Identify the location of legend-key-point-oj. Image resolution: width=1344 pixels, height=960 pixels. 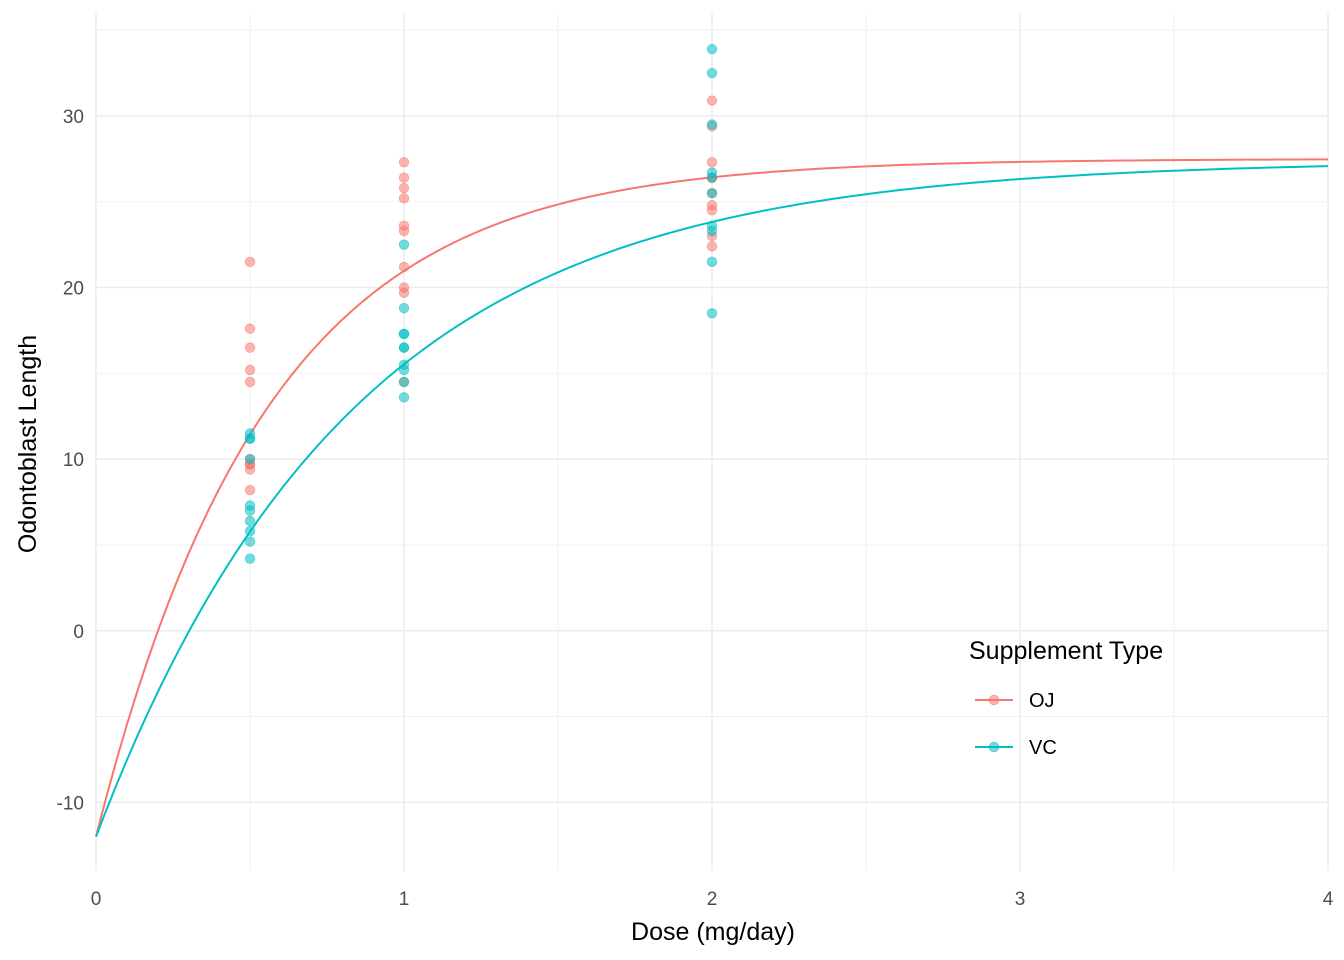
(994, 700).